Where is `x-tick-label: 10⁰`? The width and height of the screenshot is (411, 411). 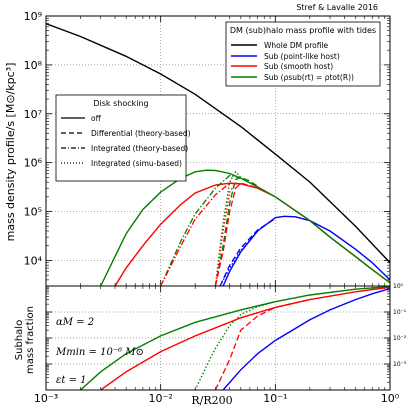
x-tick-label: 10⁰ is located at coordinates (390, 398).